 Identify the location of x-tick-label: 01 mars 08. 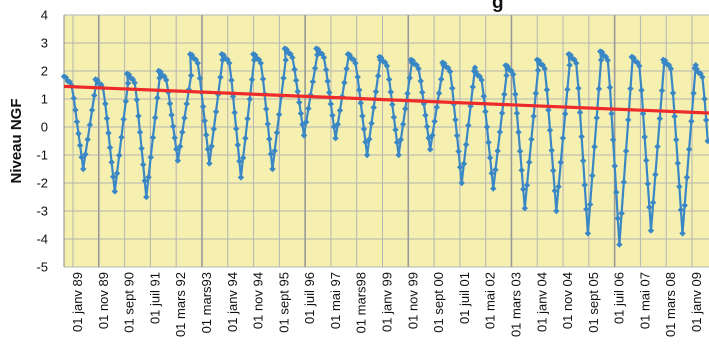
(670, 304).